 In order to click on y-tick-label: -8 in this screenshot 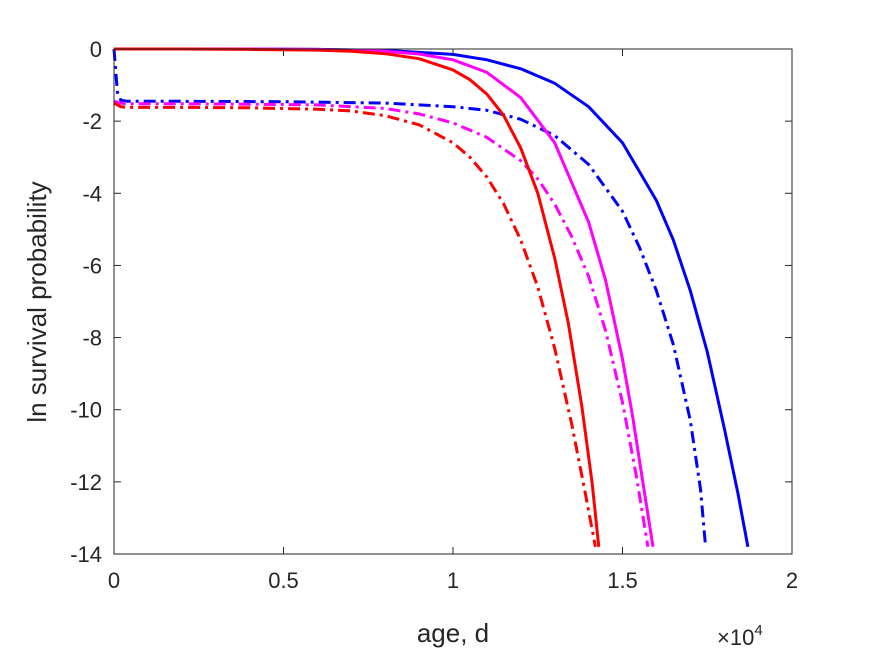, I will do `click(92, 338)`.